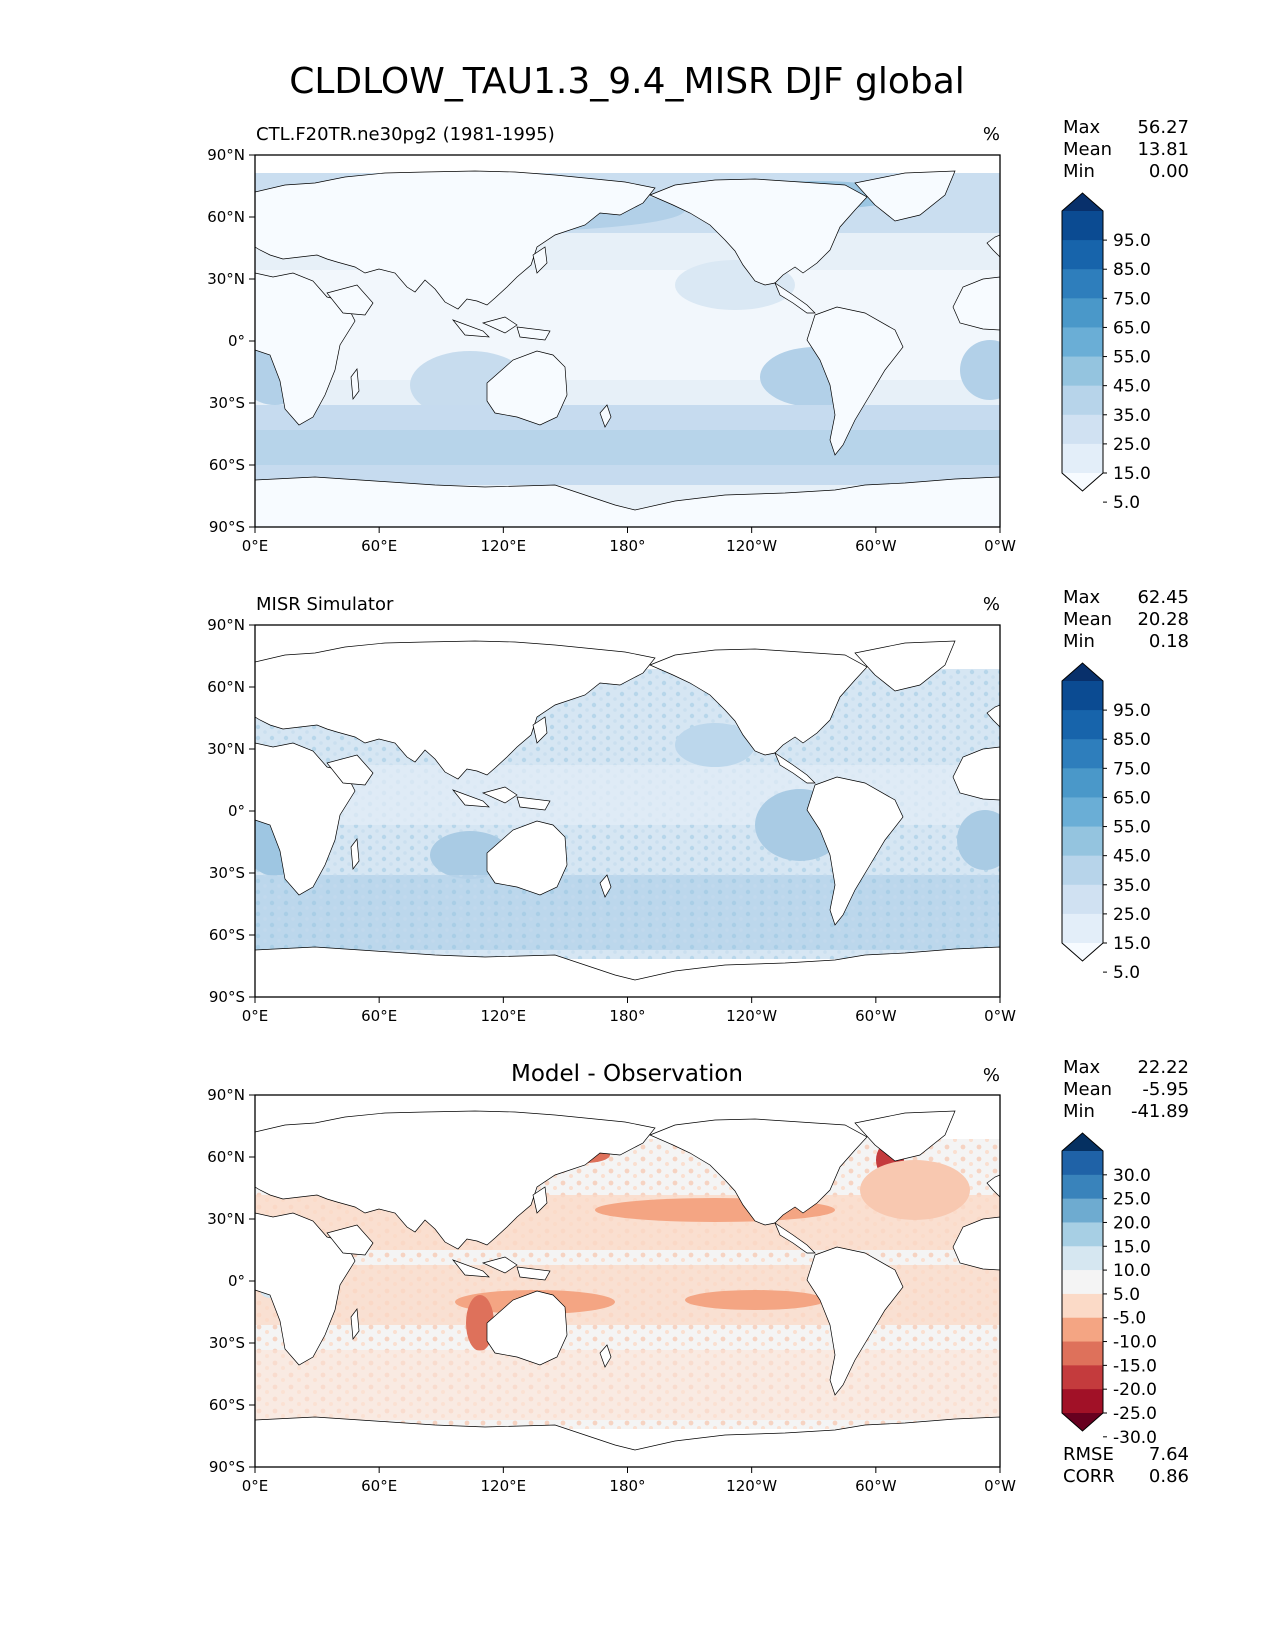 This screenshot has height=1650, width=1275. Describe the element at coordinates (1165, 1089) in the screenshot. I see `stat-value: -5.95` at that location.